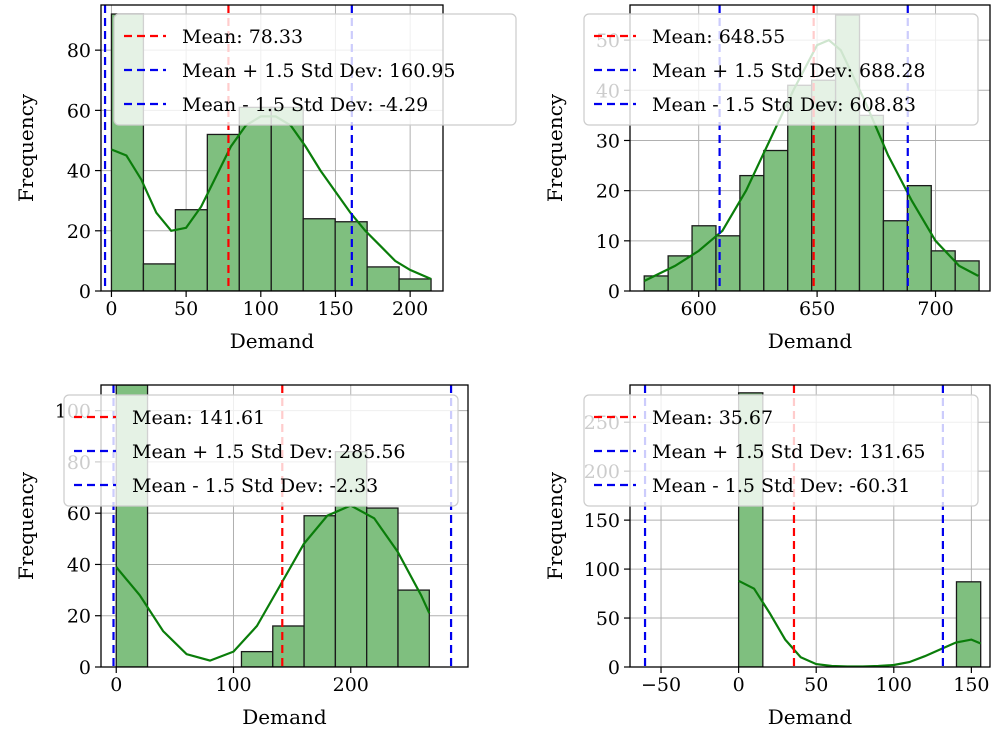 The image size is (994, 742). Describe the element at coordinates (198, 418) in the screenshot. I see `legend-entry-mean-label: Mean: 141.61` at that location.